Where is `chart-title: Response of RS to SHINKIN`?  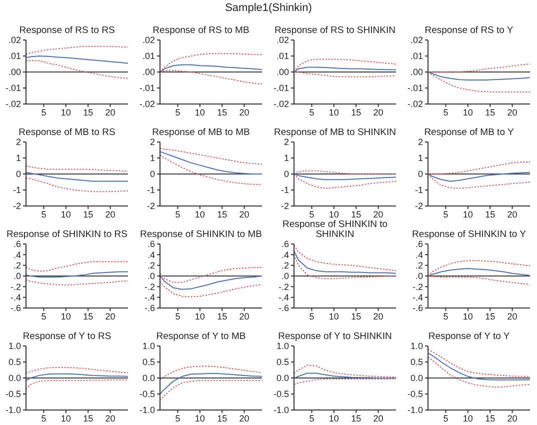
chart-title: Response of RS to SHINKIN is located at coordinates (335, 30).